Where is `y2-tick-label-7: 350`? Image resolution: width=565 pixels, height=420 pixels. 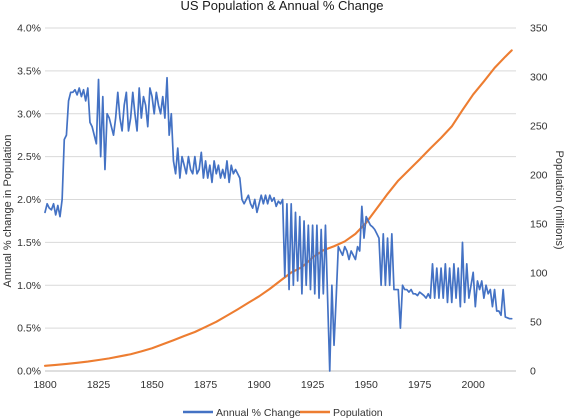 y2-tick-label-7: 350 is located at coordinates (539, 29).